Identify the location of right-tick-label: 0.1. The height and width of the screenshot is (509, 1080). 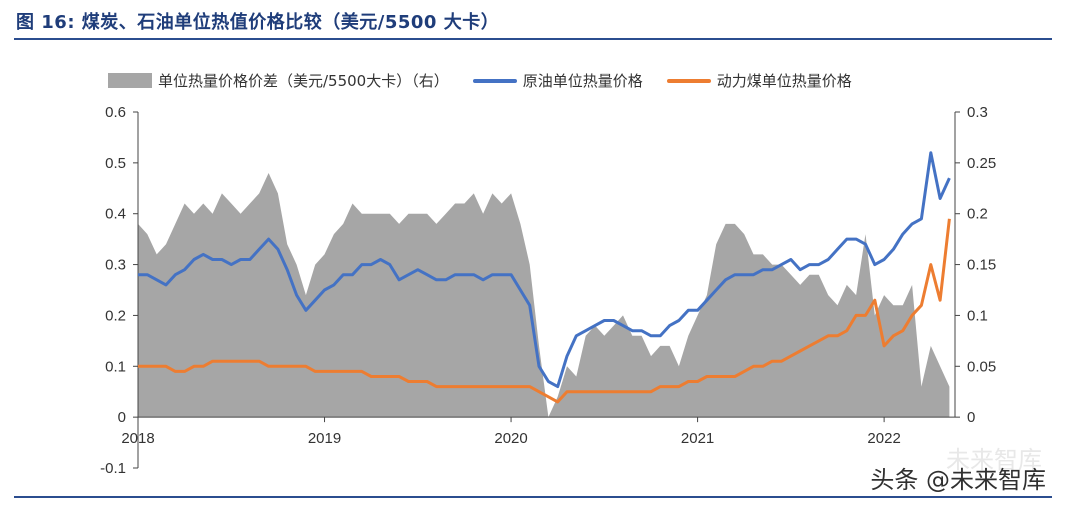
(977, 315).